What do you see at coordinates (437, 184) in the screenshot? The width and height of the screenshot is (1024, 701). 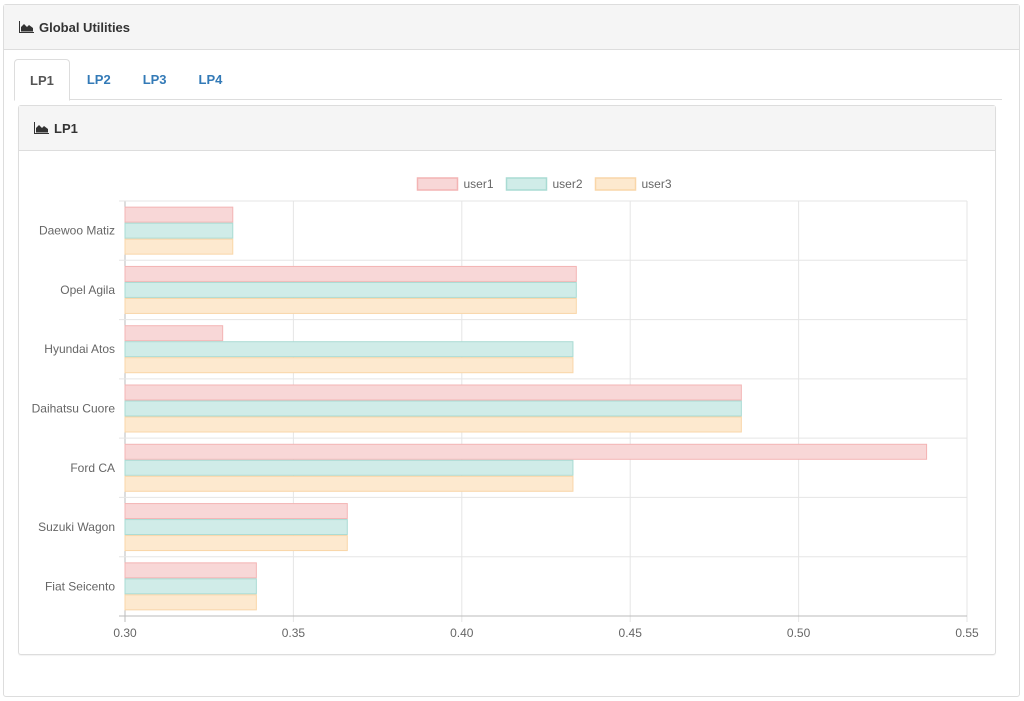 I see `legend-swatch-user1` at bounding box center [437, 184].